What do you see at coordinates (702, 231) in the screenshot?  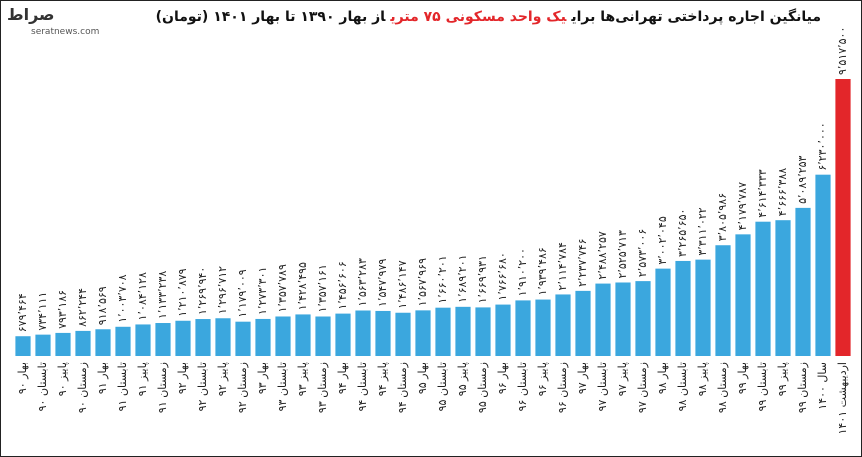 I see `value-label: ۳٬۳۱۱٬۰۲۲` at bounding box center [702, 231].